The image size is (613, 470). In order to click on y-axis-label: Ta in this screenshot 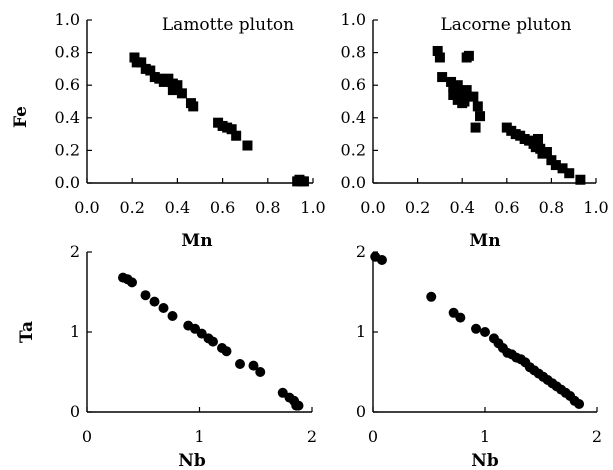, I will do `click(27, 332)`.